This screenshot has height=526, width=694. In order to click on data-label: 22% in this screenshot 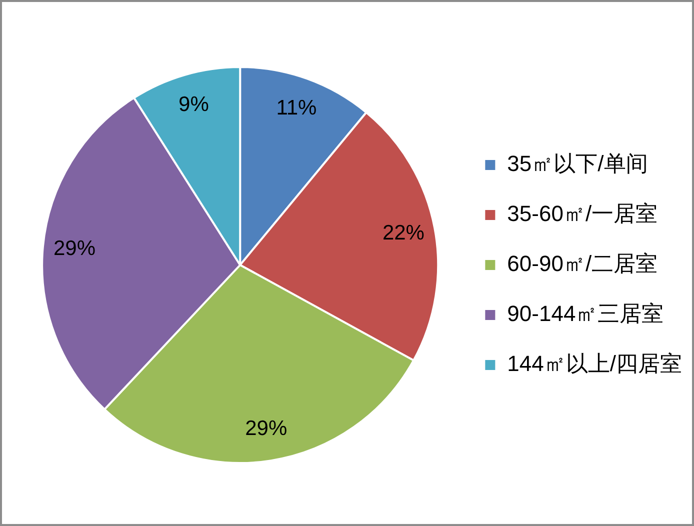, I will do `click(403, 233)`.